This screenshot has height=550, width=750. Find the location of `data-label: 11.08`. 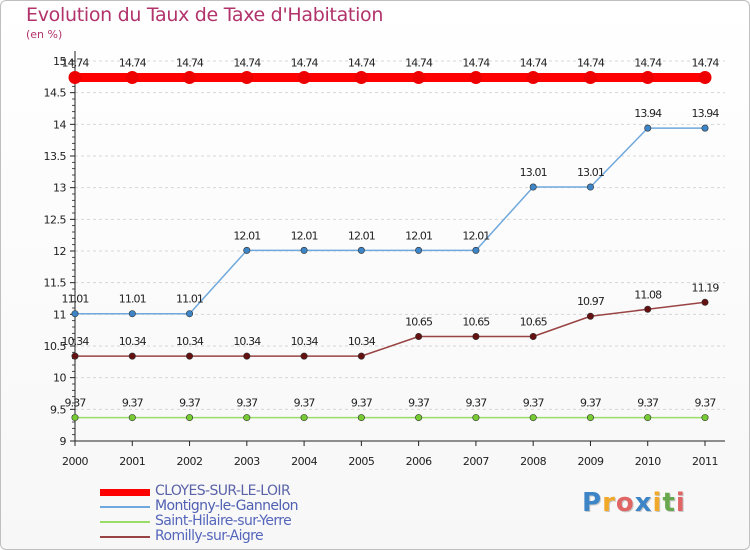

data-label: 11.08 is located at coordinates (648, 294).